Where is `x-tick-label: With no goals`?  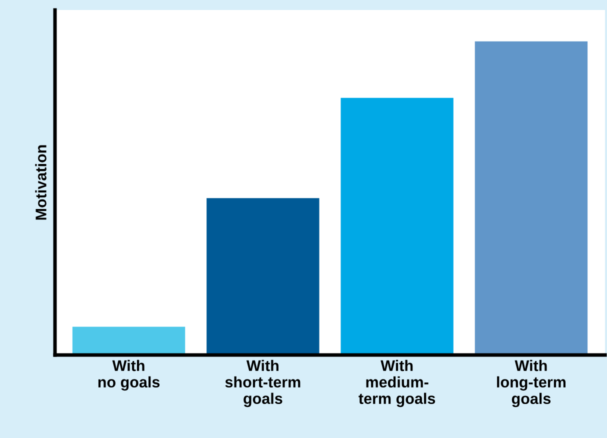
x-tick-label: With no goals is located at coordinates (129, 375).